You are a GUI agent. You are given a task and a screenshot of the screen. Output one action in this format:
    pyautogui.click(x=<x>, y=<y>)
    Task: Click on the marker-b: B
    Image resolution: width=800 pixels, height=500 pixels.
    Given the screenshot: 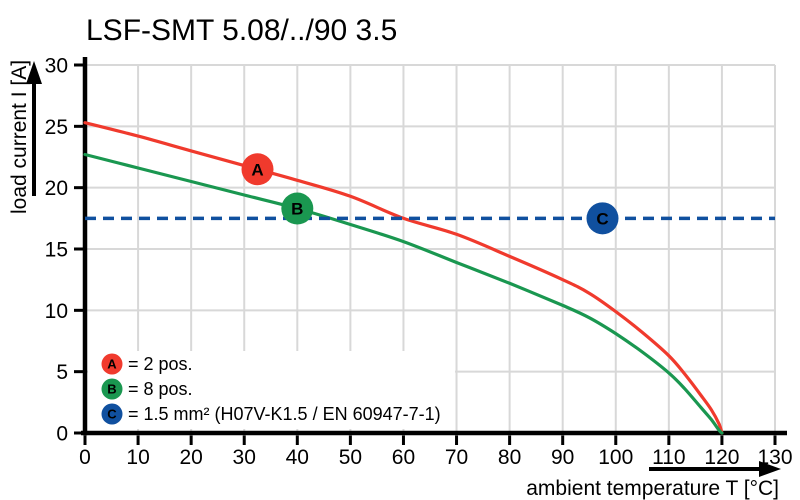 What is the action you would take?
    pyautogui.click(x=297, y=208)
    